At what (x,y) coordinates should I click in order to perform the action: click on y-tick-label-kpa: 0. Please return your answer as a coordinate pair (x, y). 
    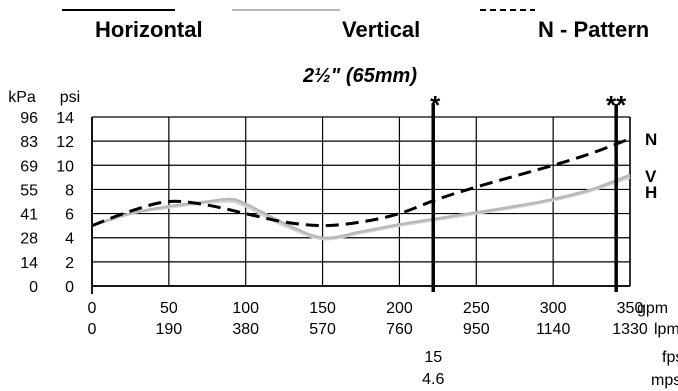
    Looking at the image, I should click on (33, 287).